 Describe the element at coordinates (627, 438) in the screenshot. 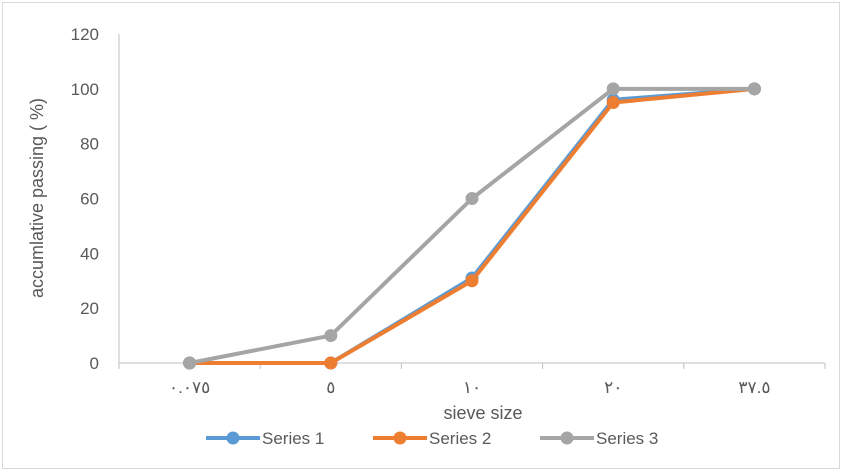

I see `legend-label: Series 3` at that location.